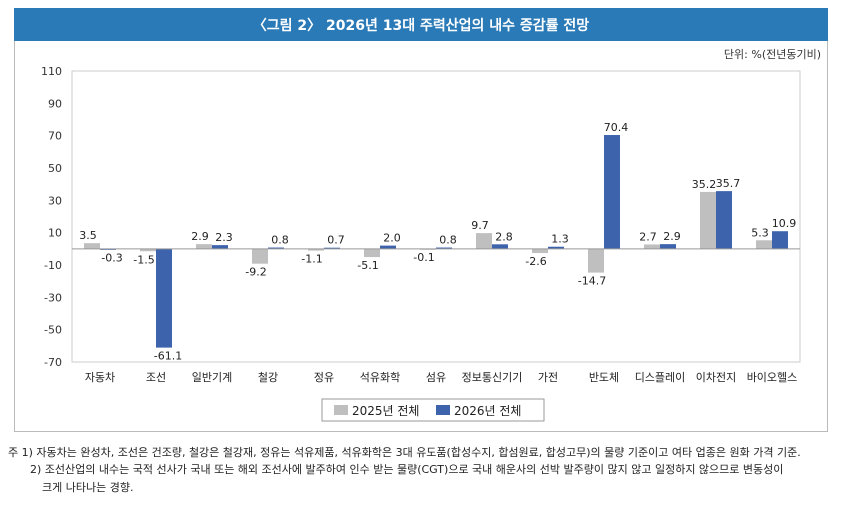 The image size is (843, 506). Describe the element at coordinates (367, 265) in the screenshot. I see `data-label: -5.1` at that location.